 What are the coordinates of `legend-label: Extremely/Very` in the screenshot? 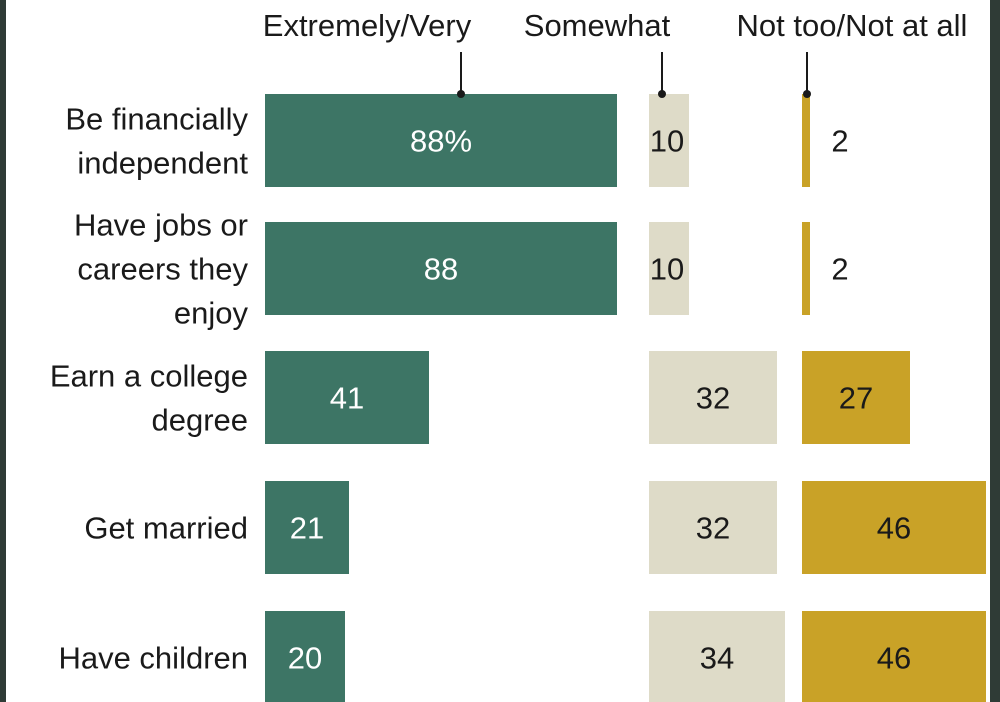 It's located at (367, 25).